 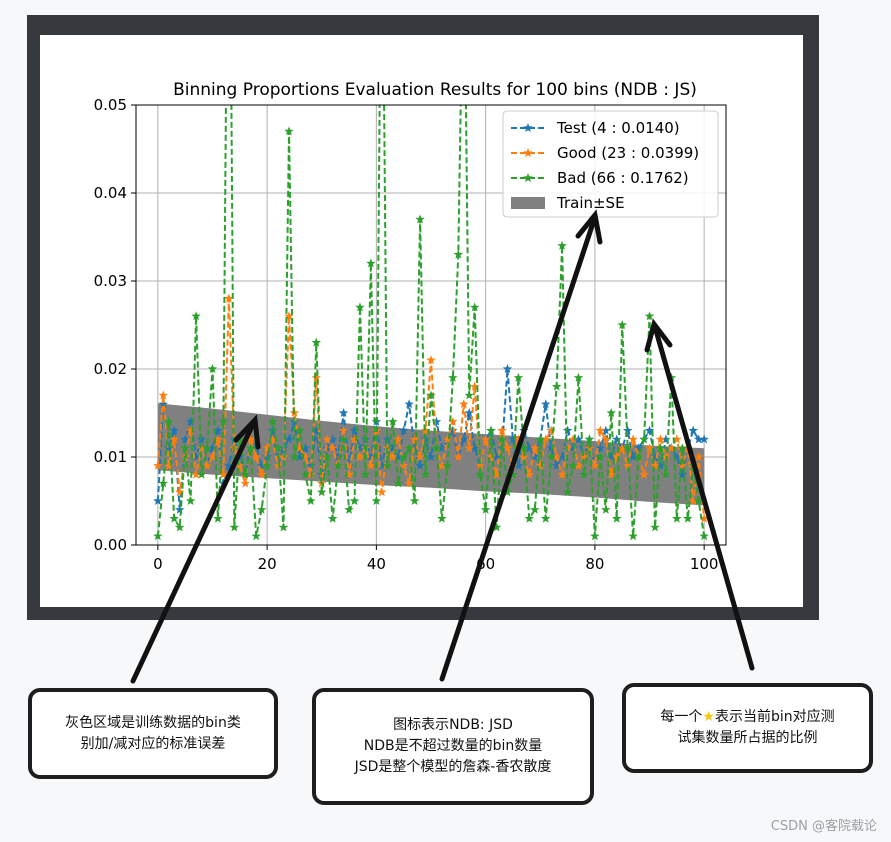 I want to click on y-tick-label: 0.04, so click(x=110, y=193).